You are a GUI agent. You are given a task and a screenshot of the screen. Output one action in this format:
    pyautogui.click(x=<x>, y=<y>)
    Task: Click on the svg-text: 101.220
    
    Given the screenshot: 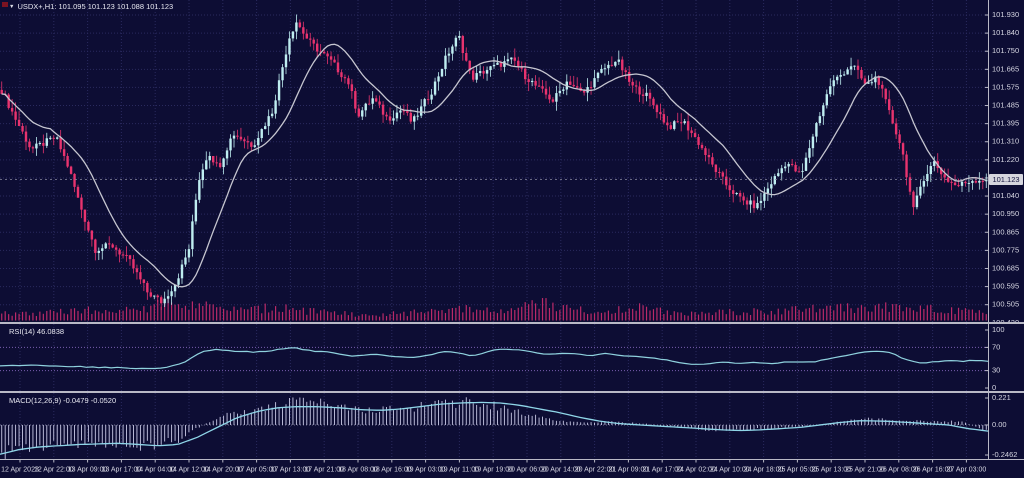 What is the action you would take?
    pyautogui.click(x=1005, y=159)
    